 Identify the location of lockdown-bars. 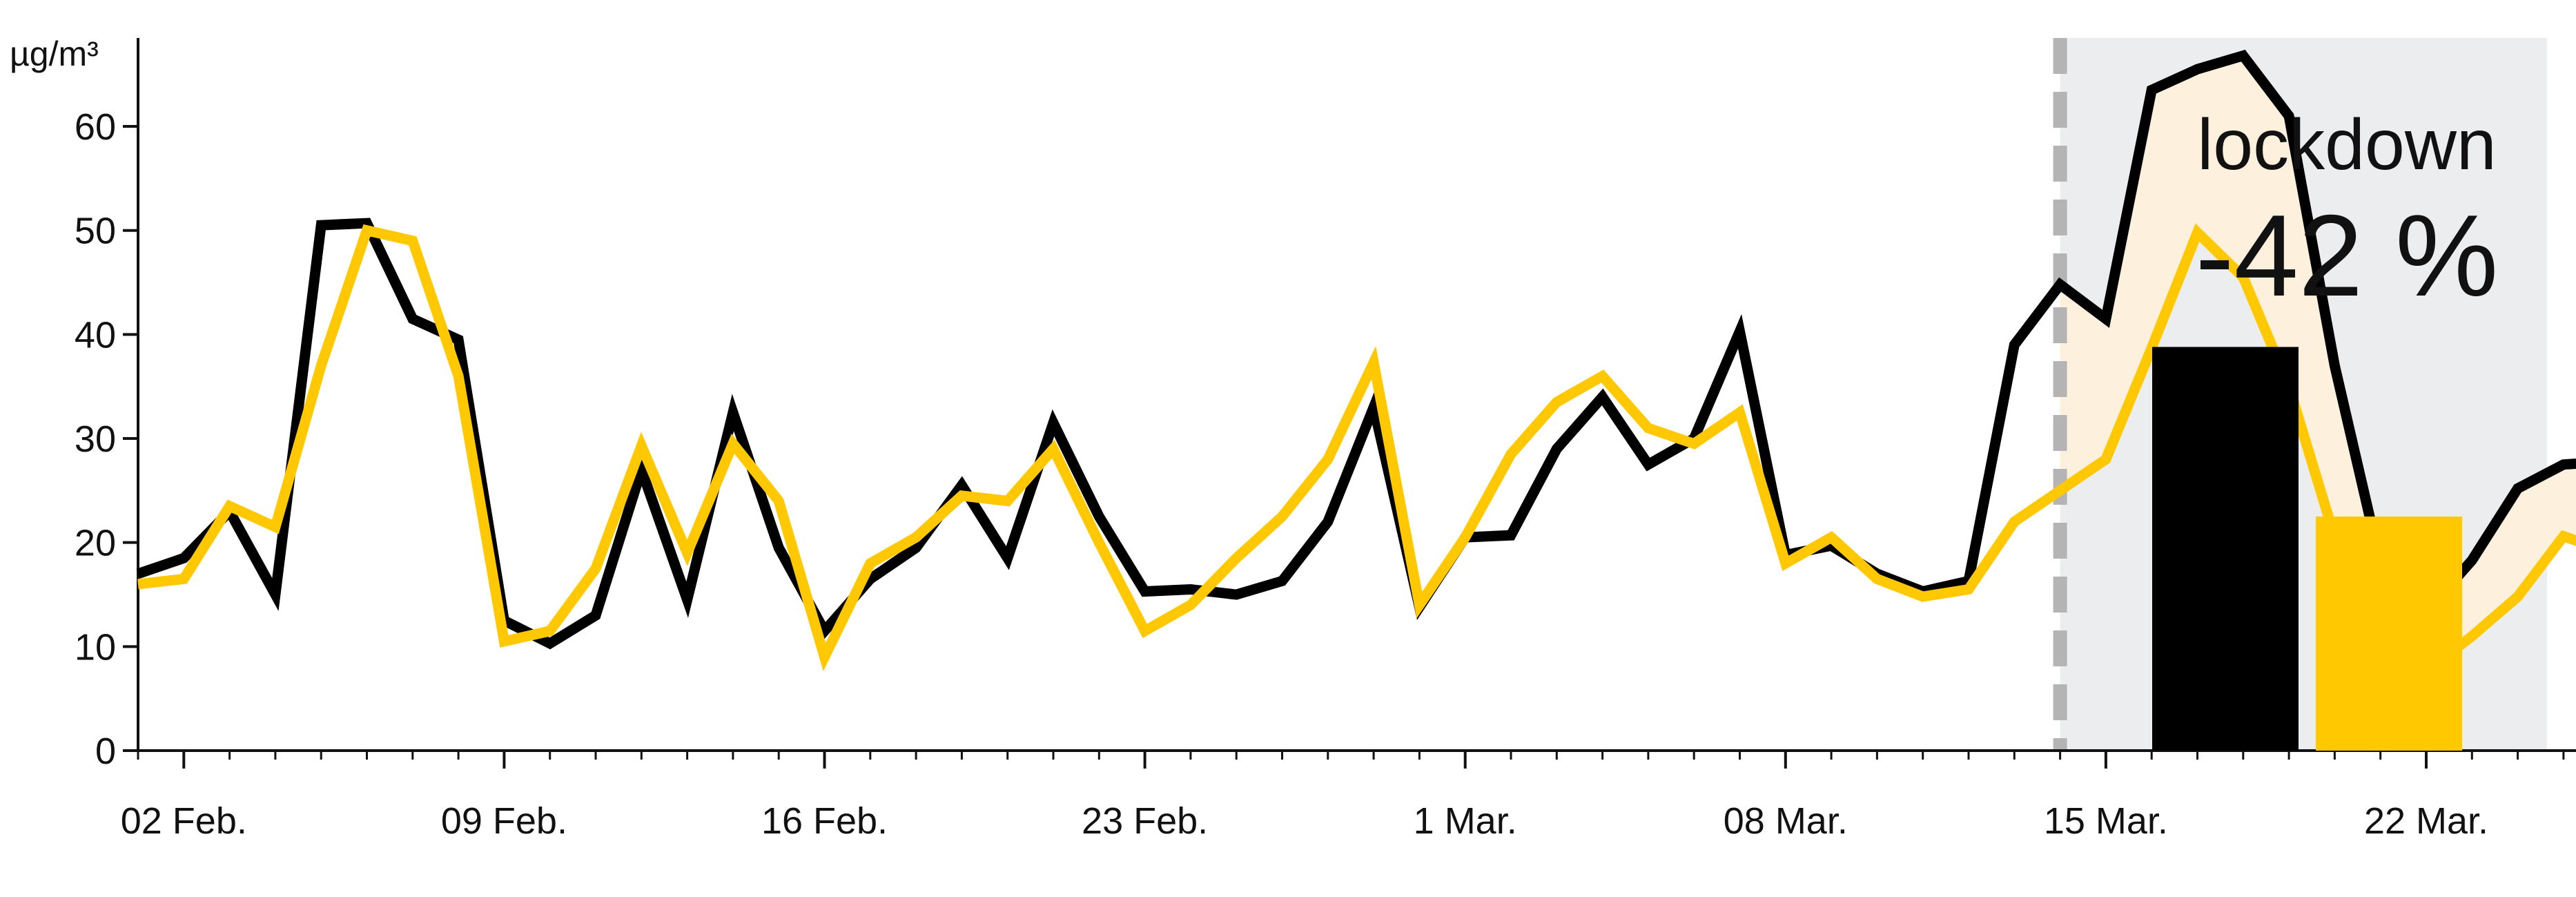
(2307, 549).